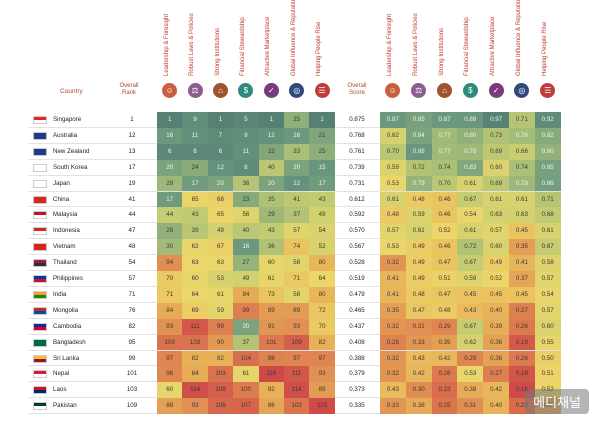 The image size is (599, 424). I want to click on rank-cell: 21, so click(322, 135).